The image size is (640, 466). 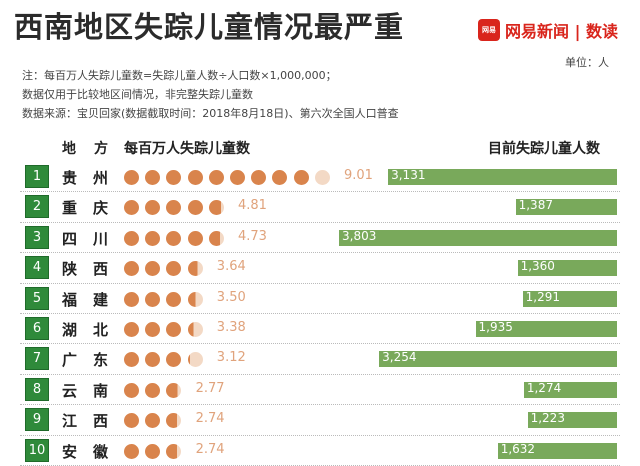 I want to click on region-label: 广东, so click(x=93, y=360).